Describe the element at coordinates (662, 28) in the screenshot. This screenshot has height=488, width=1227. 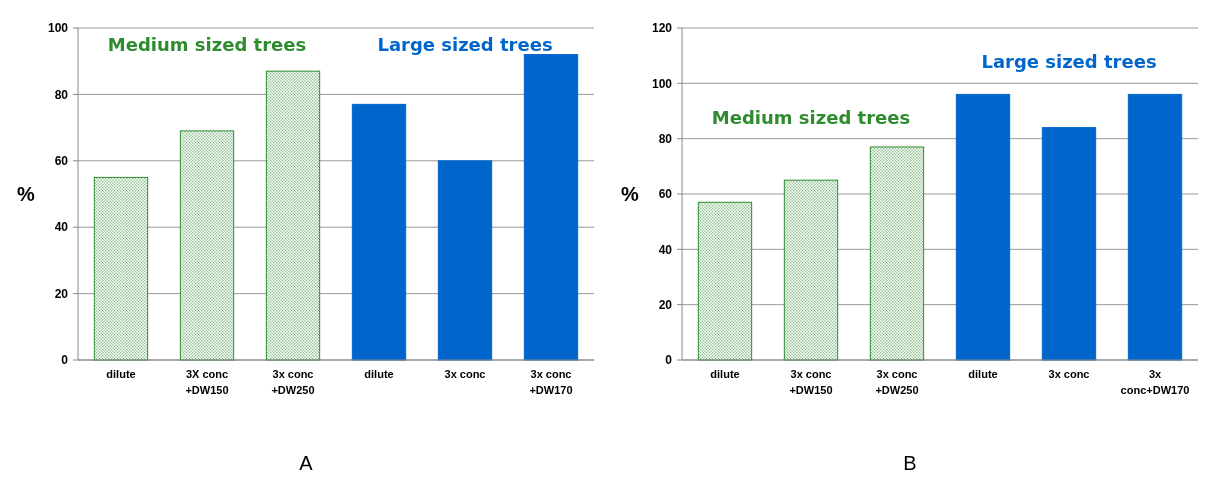
I see `y-tick-label: 120` at that location.